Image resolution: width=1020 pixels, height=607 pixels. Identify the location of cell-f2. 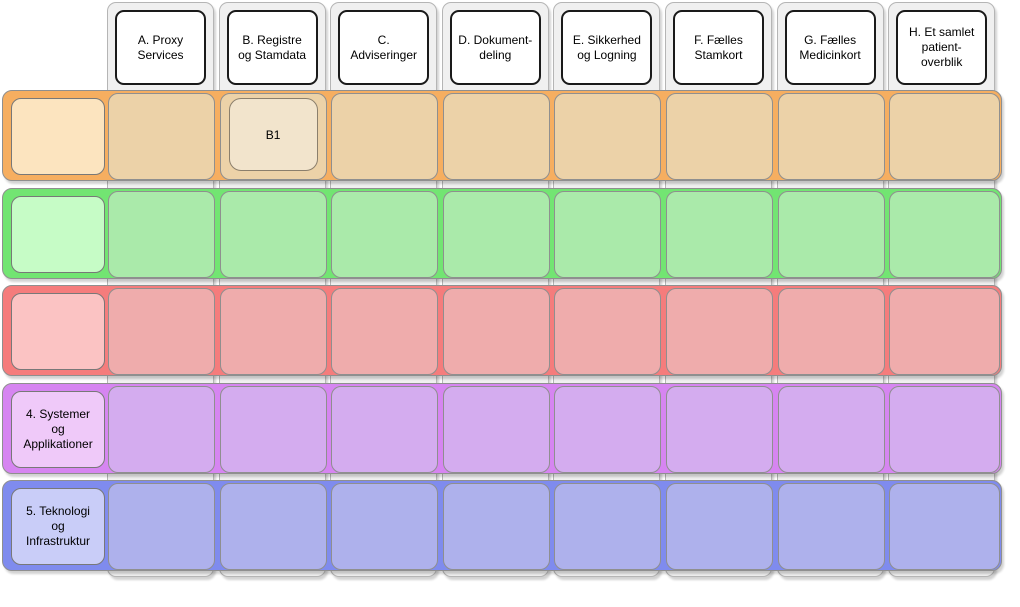
(719, 234).